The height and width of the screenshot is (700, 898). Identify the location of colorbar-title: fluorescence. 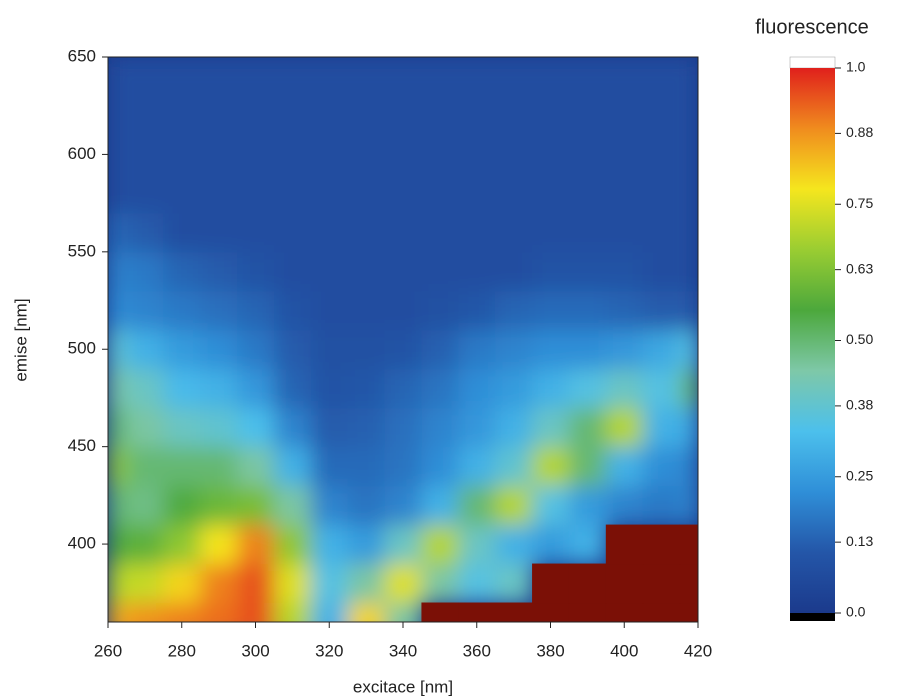
(811, 27).